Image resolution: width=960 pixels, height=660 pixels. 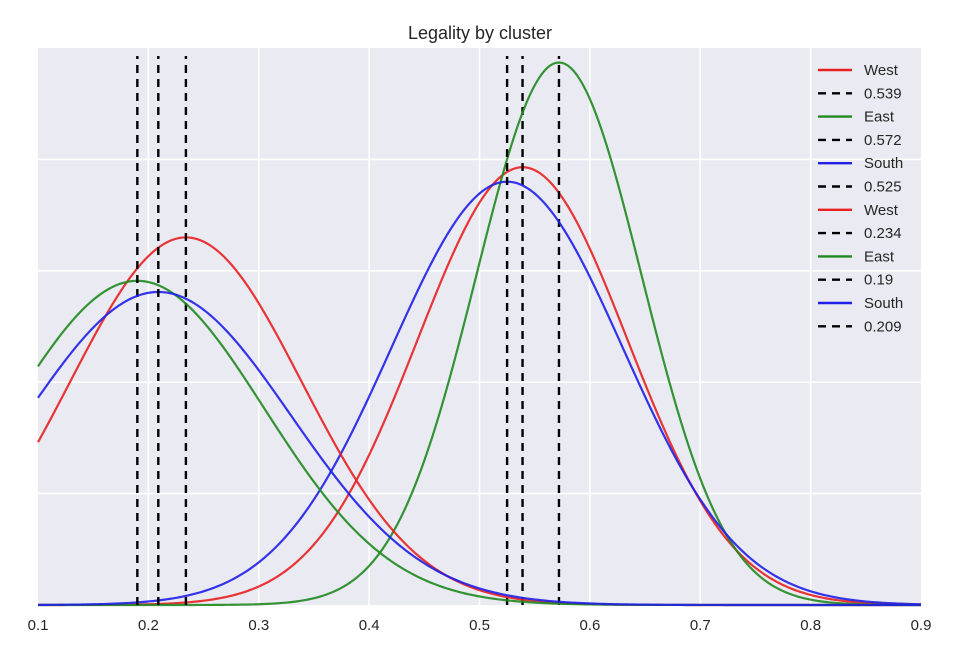 I want to click on x-tick-label: 0.6, so click(x=589, y=625).